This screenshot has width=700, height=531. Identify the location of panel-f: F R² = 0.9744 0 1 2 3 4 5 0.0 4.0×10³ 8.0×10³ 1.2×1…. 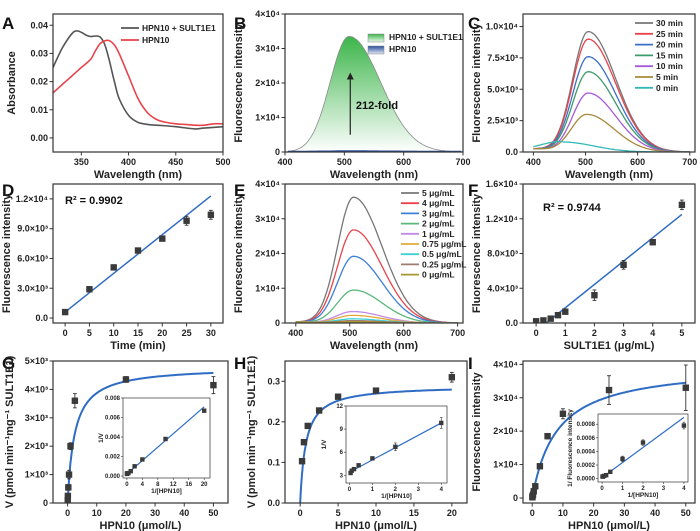
(582, 265).